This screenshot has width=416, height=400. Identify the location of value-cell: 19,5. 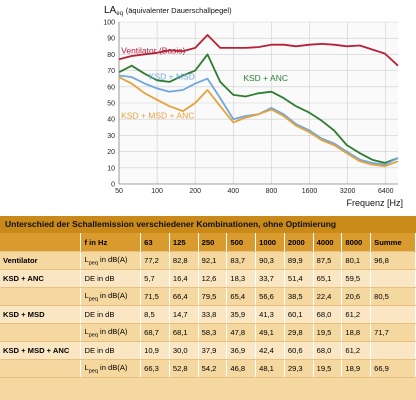
(328, 368).